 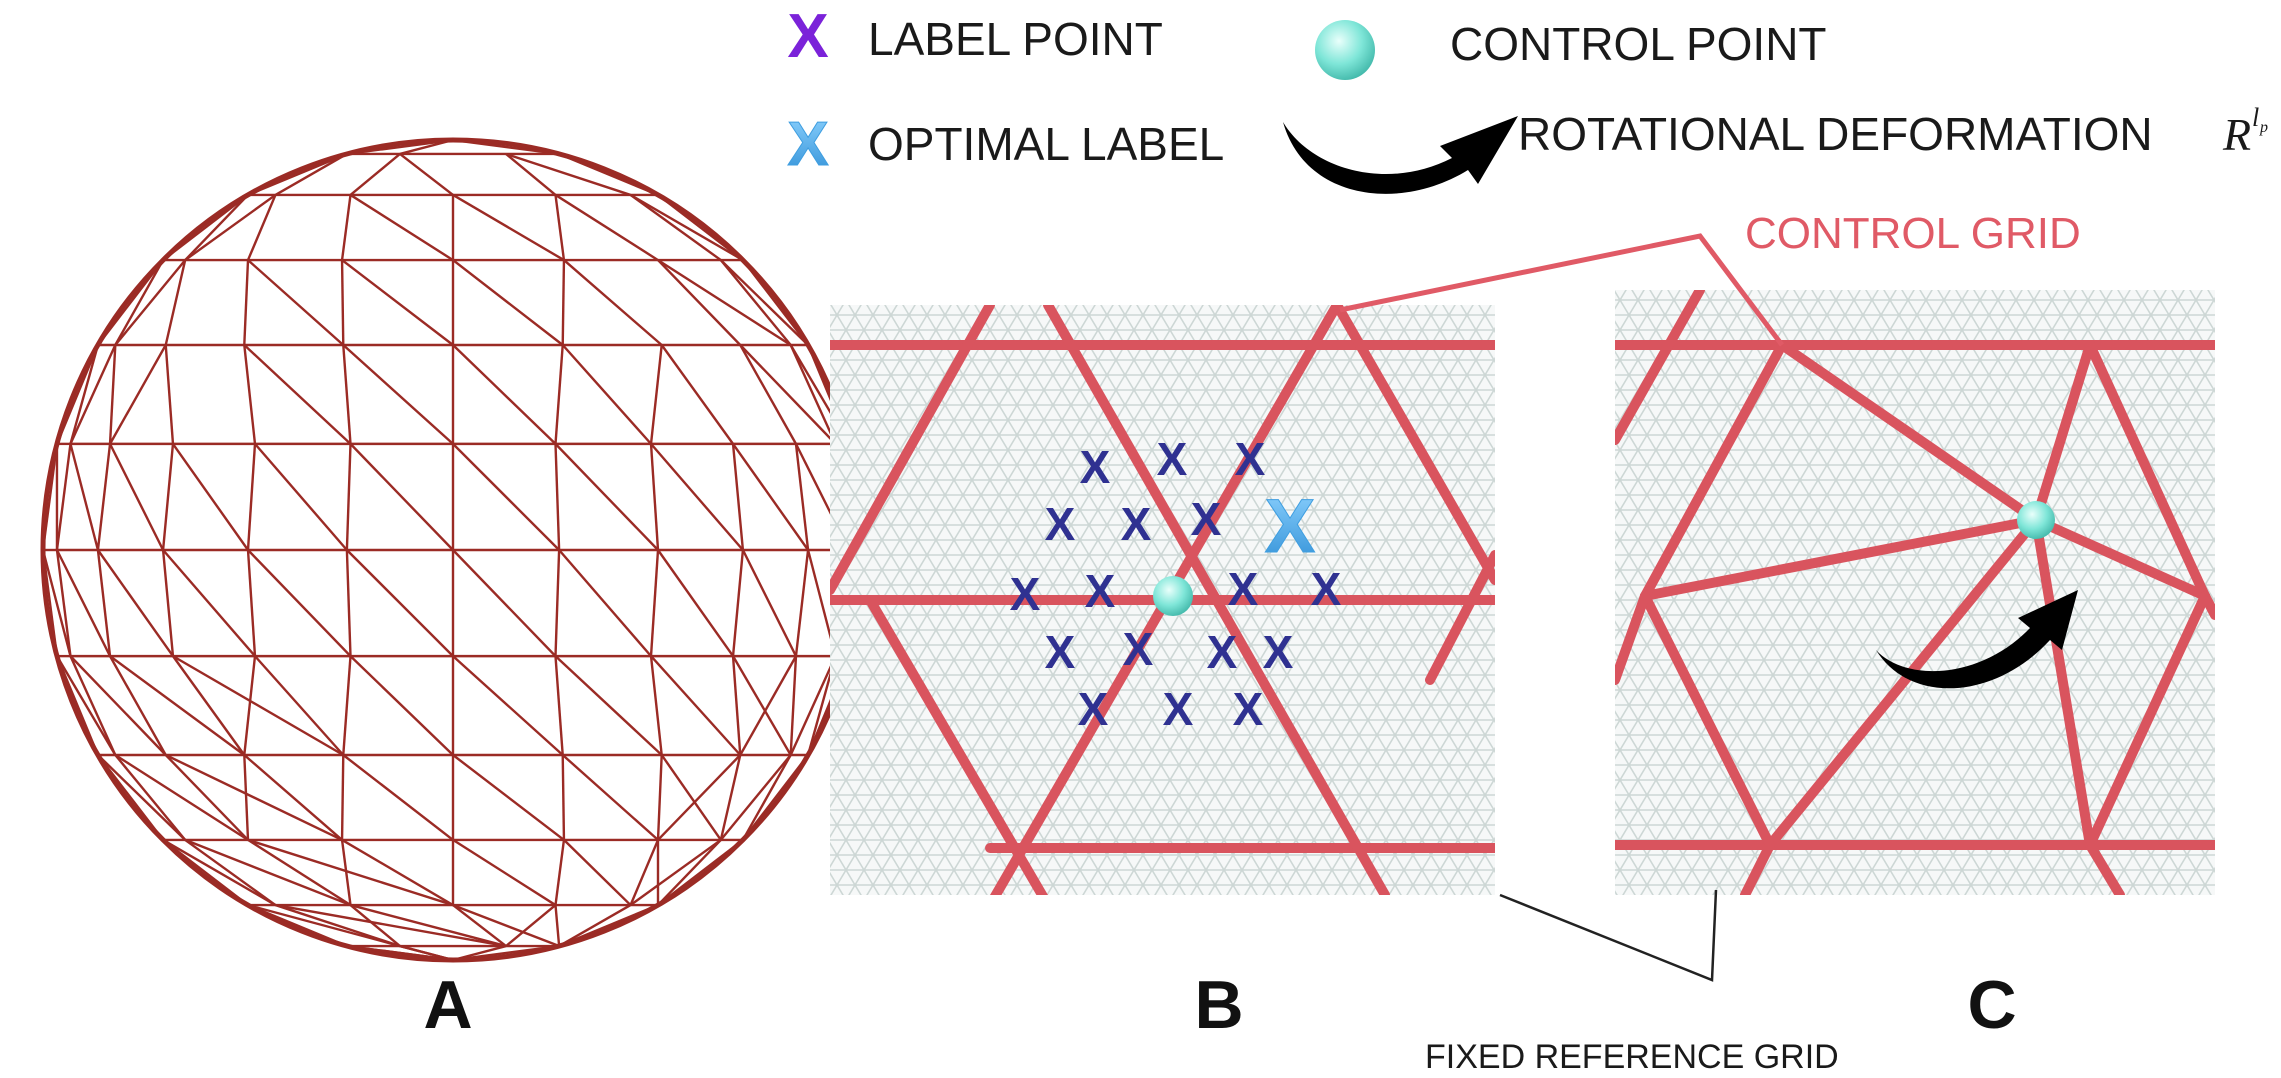 I want to click on control-point-legend-text: CONTROL POINT, so click(x=1638, y=44).